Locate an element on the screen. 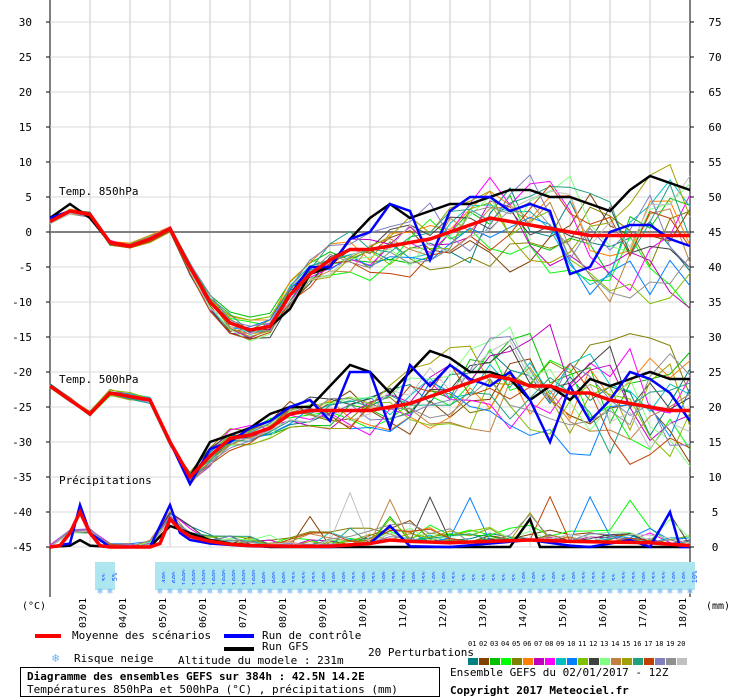  snow-risk-value: 5% is located at coordinates (115, 576).